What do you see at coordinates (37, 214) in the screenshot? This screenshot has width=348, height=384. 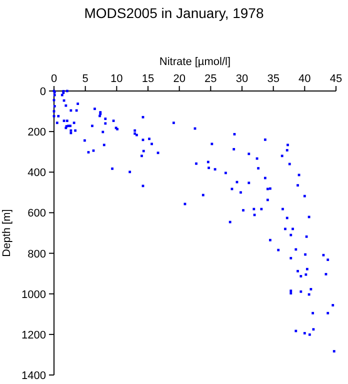 I see `y-tick-label: 600` at bounding box center [37, 214].